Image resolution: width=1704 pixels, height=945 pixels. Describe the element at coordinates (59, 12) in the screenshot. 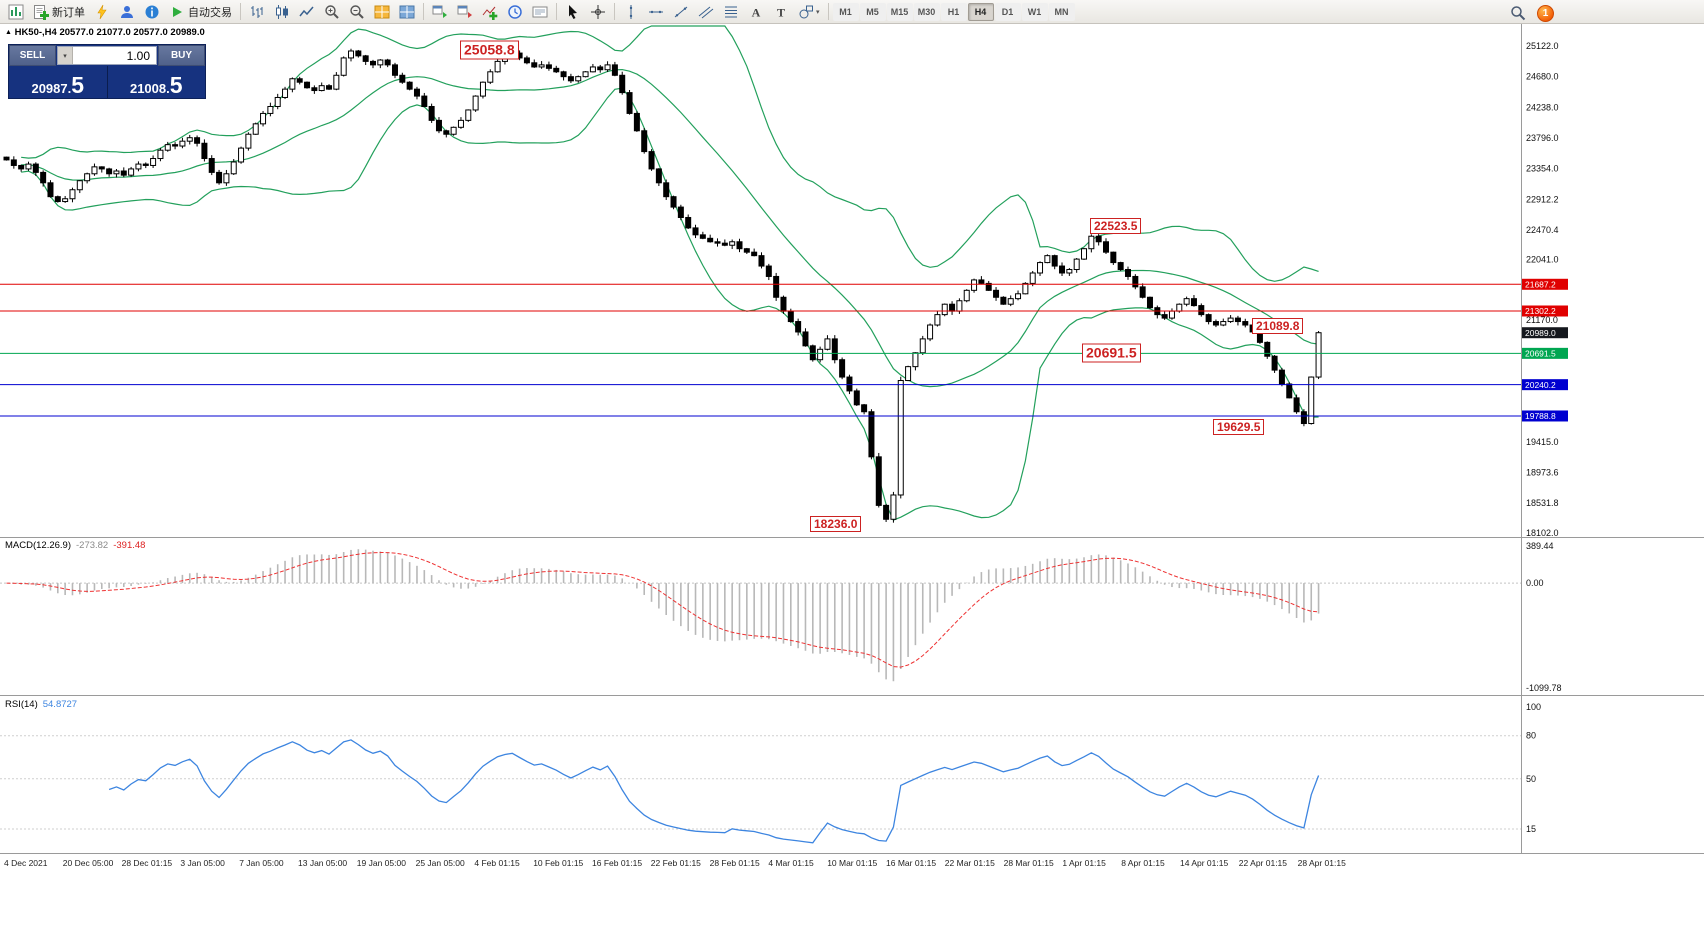

I see `new-order-button: 新订单` at that location.